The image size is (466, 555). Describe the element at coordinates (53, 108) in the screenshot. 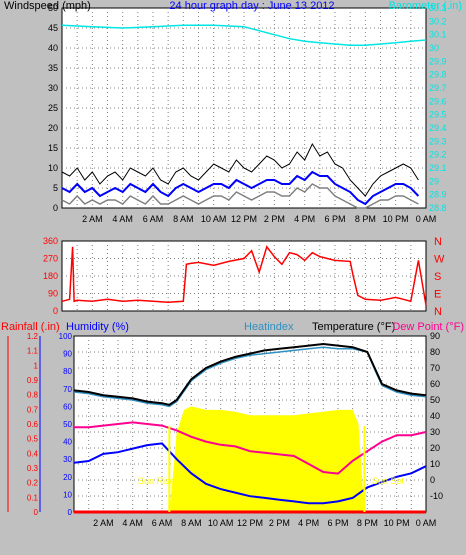

I see `wind-ytick: 25` at that location.